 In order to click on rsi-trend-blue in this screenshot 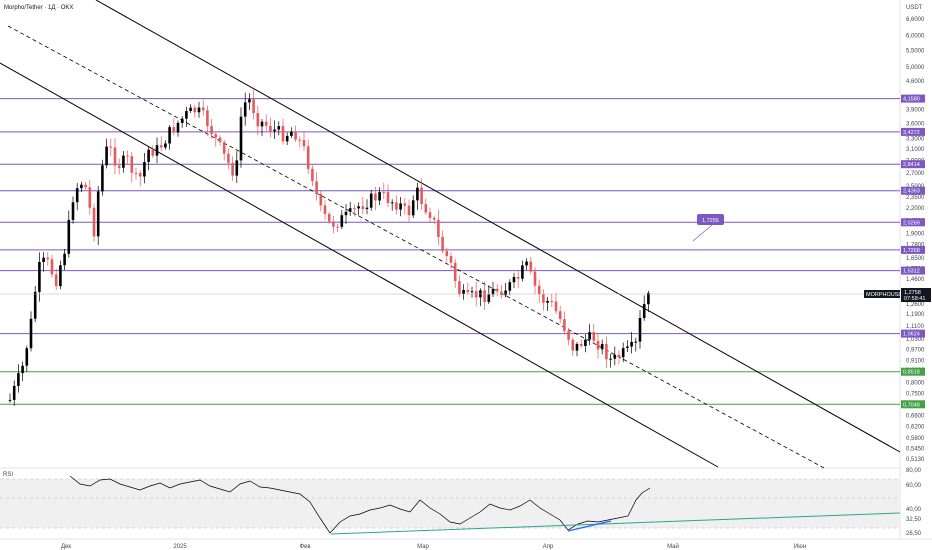, I will do `click(589, 526)`.